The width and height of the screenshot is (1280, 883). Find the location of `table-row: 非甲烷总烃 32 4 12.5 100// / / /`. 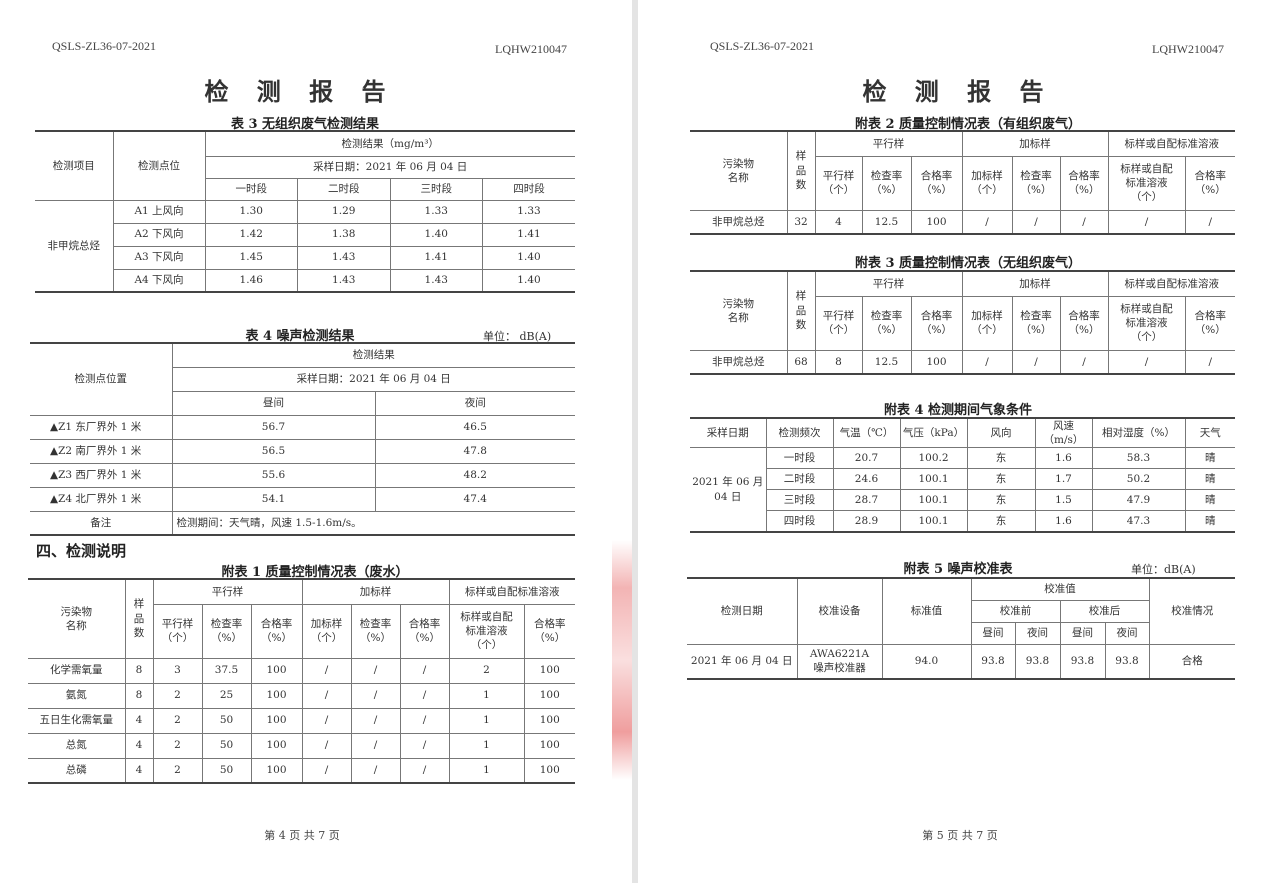

table-row: 非甲烷总烃 32 4 12.5 100// / / / is located at coordinates (962, 222).